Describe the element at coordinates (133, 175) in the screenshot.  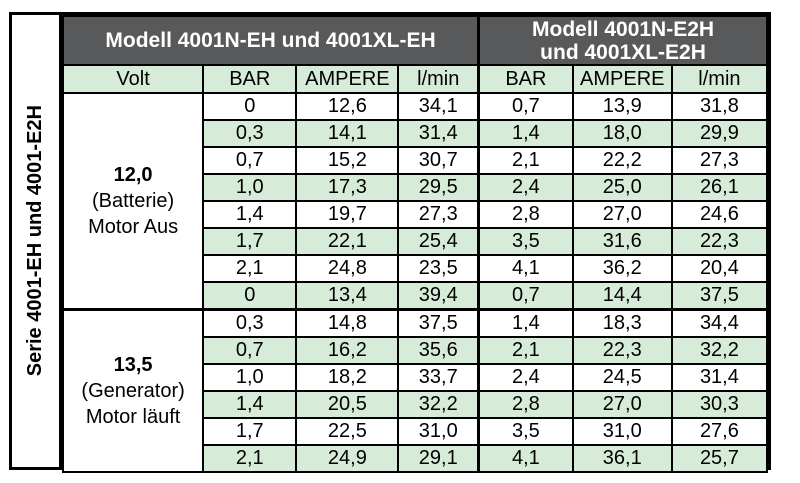
I see `volt-value: 12,0` at that location.